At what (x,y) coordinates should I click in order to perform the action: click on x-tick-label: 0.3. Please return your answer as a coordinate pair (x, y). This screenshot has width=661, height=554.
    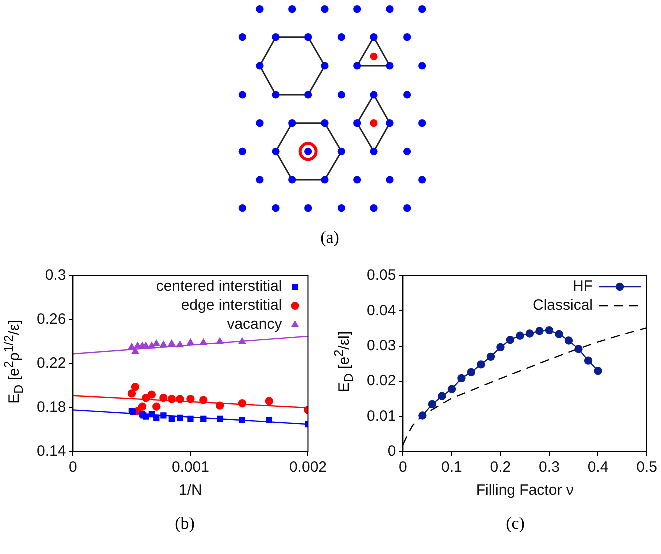
    Looking at the image, I should click on (549, 467).